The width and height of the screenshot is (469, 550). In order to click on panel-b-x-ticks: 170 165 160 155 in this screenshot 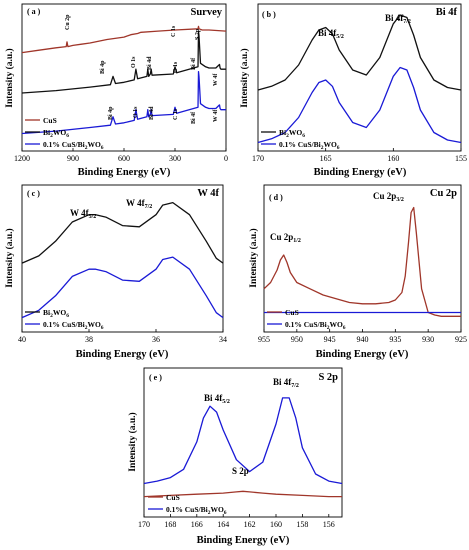, I will do `click(359, 155)`.